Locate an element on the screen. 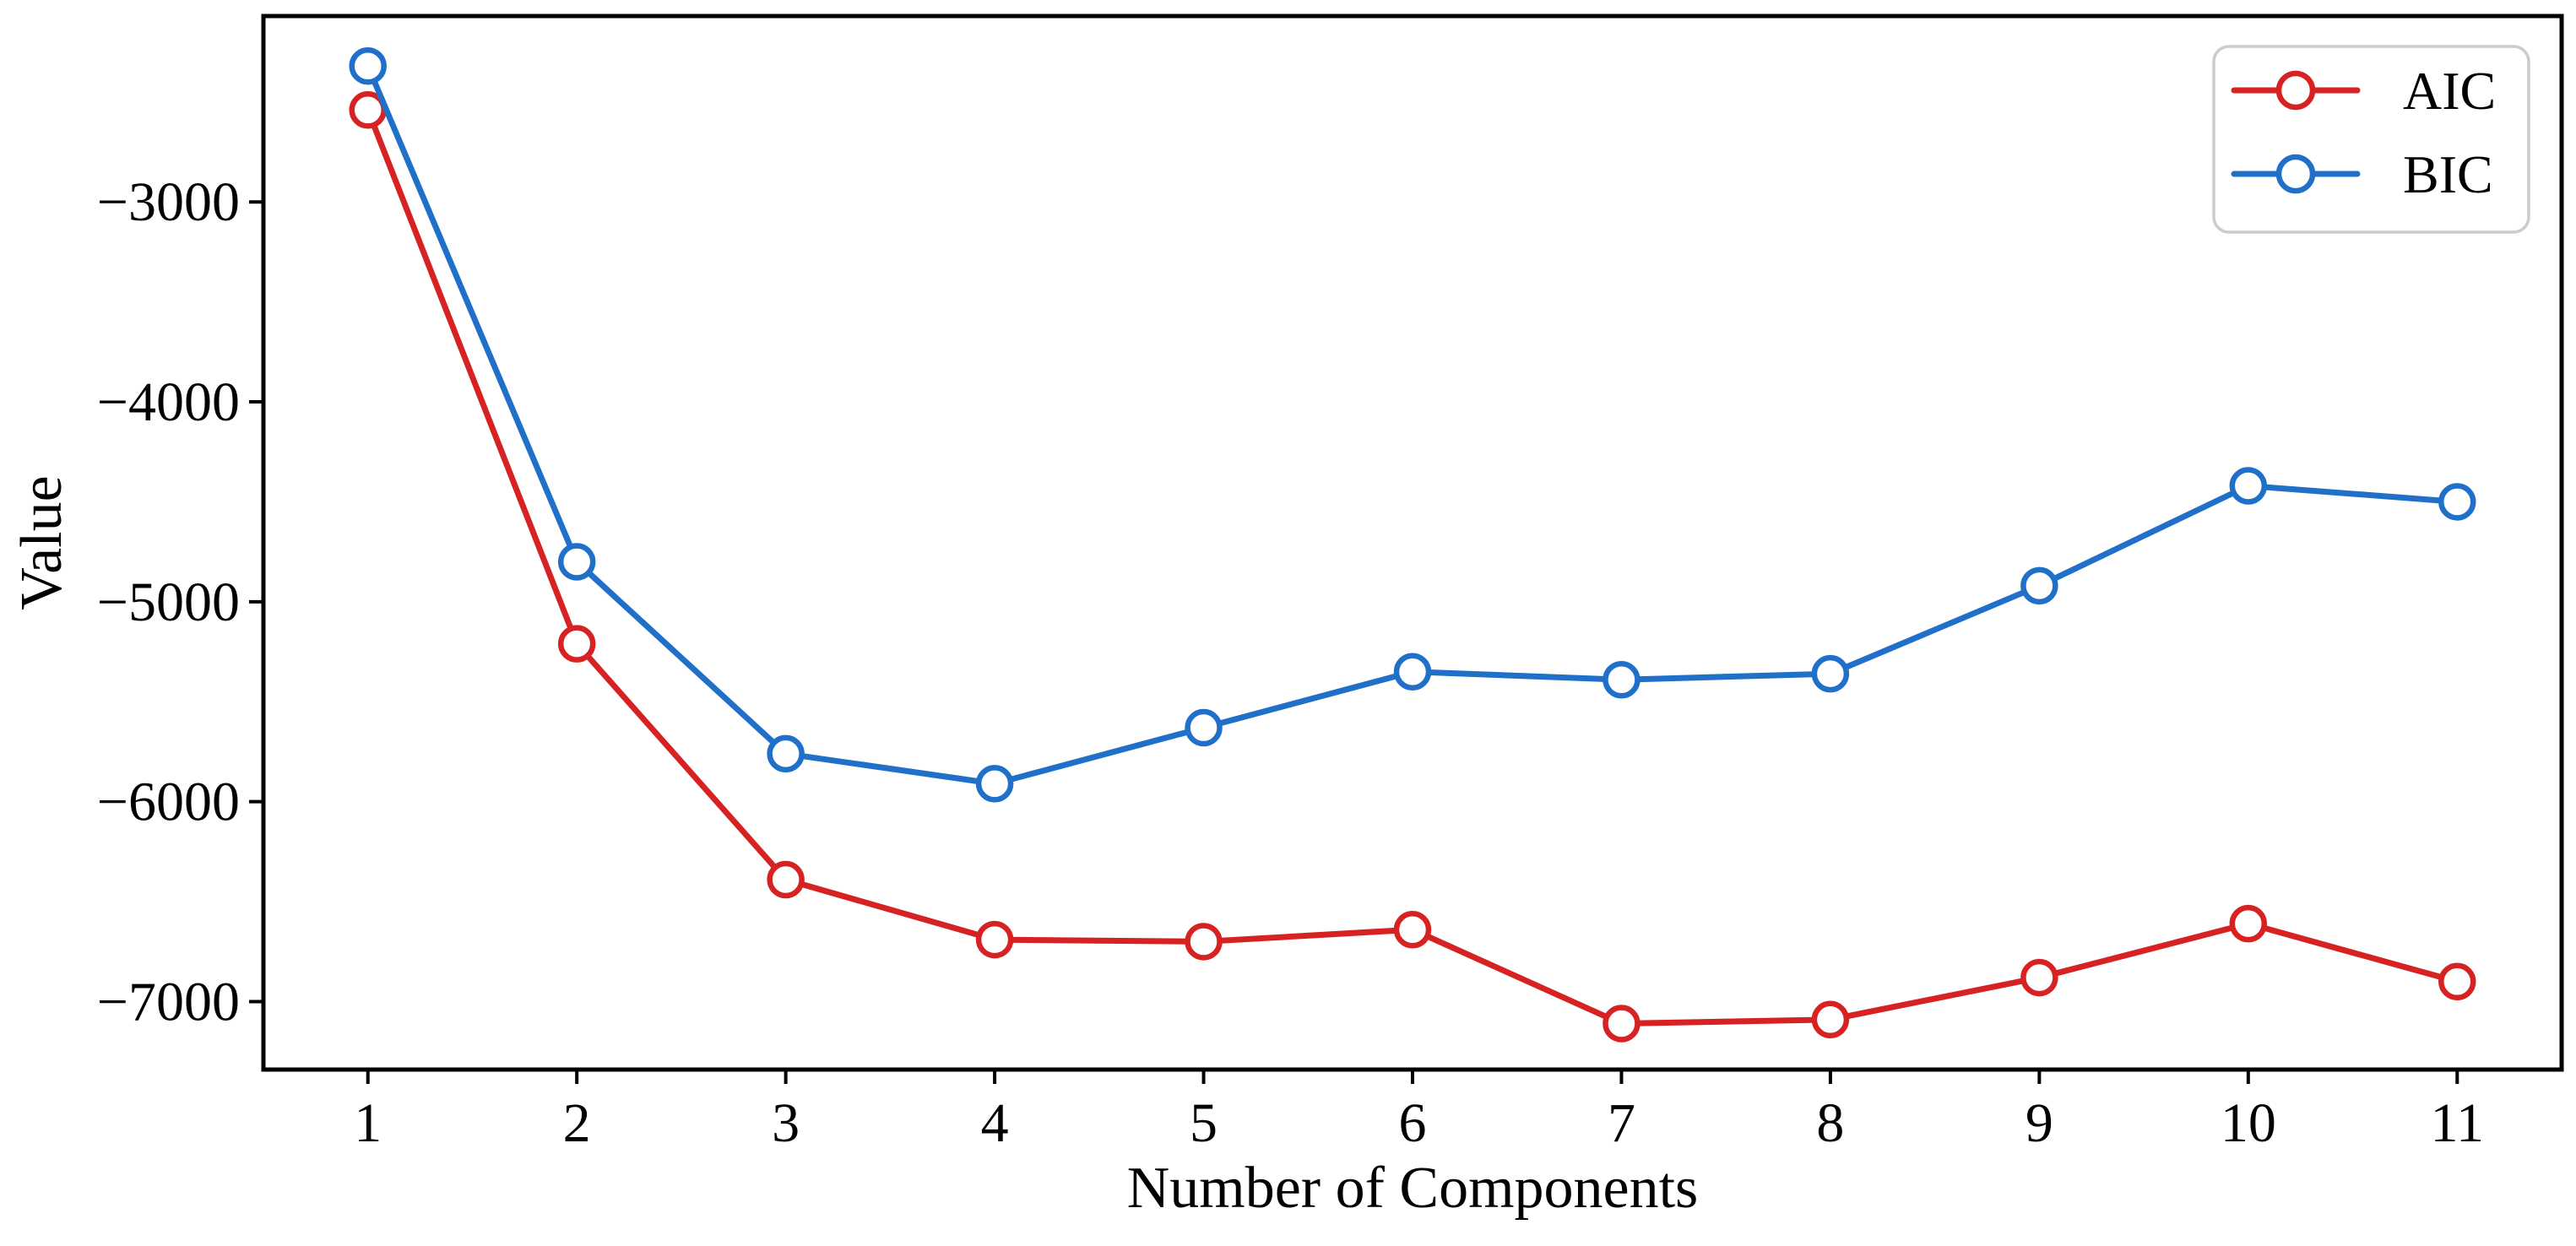 This screenshot has width=2576, height=1246. x-tick-label: 1 is located at coordinates (368, 1123).